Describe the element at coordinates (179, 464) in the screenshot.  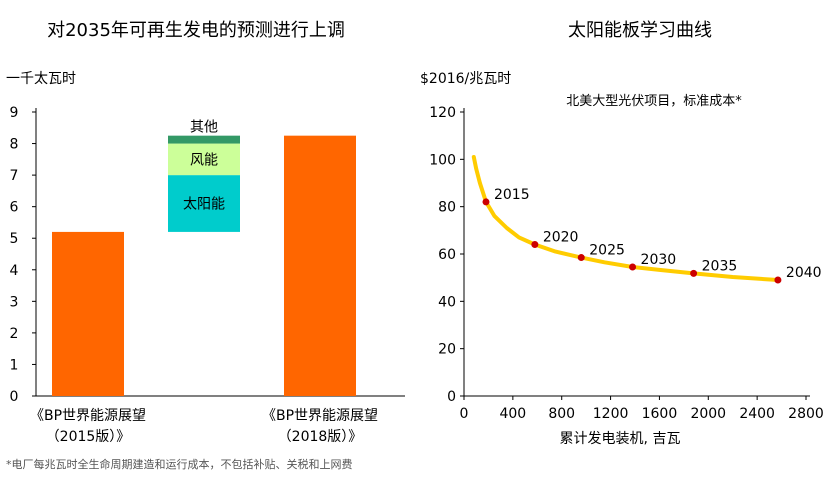
I see `footnote: *电厂每兆瓦时全生命周期建造和运行成本，不包括补贴、关税和上网费` at that location.